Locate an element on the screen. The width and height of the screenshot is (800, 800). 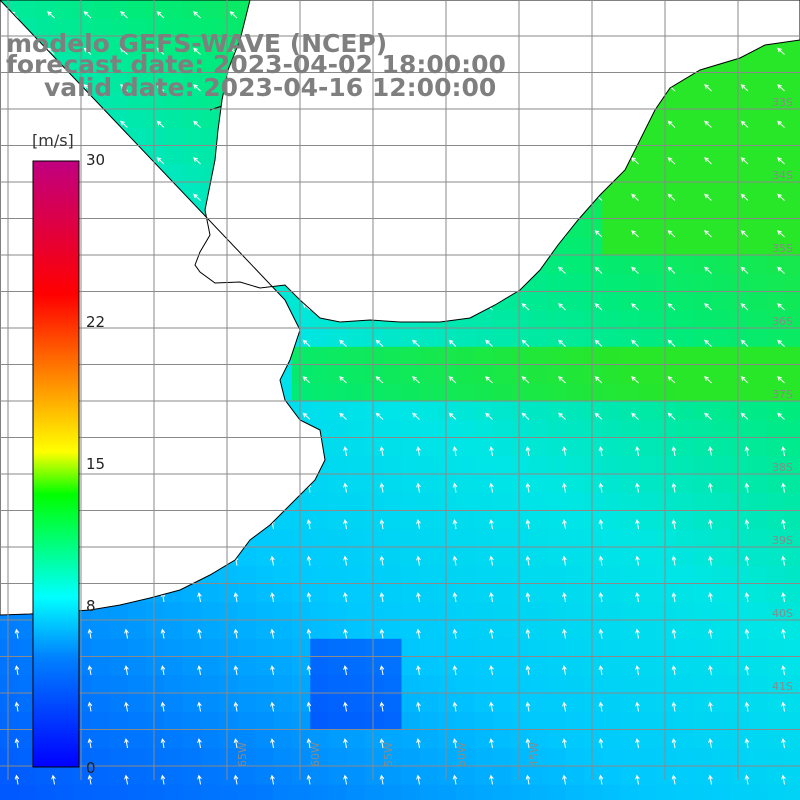
latitude-label: 37S is located at coordinates (782, 394).